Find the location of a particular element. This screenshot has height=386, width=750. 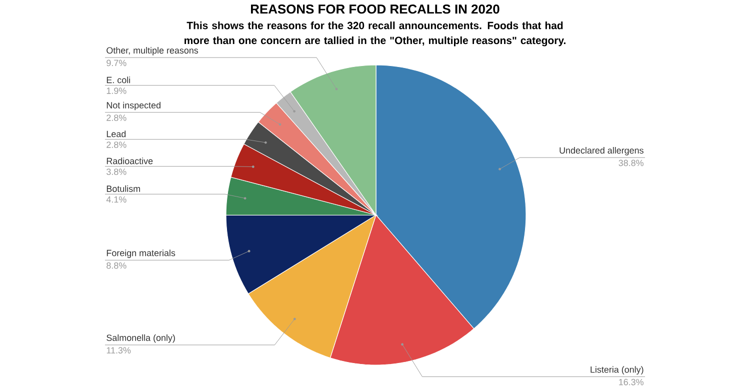

slice-label: Undeclared allergens is located at coordinates (602, 151).